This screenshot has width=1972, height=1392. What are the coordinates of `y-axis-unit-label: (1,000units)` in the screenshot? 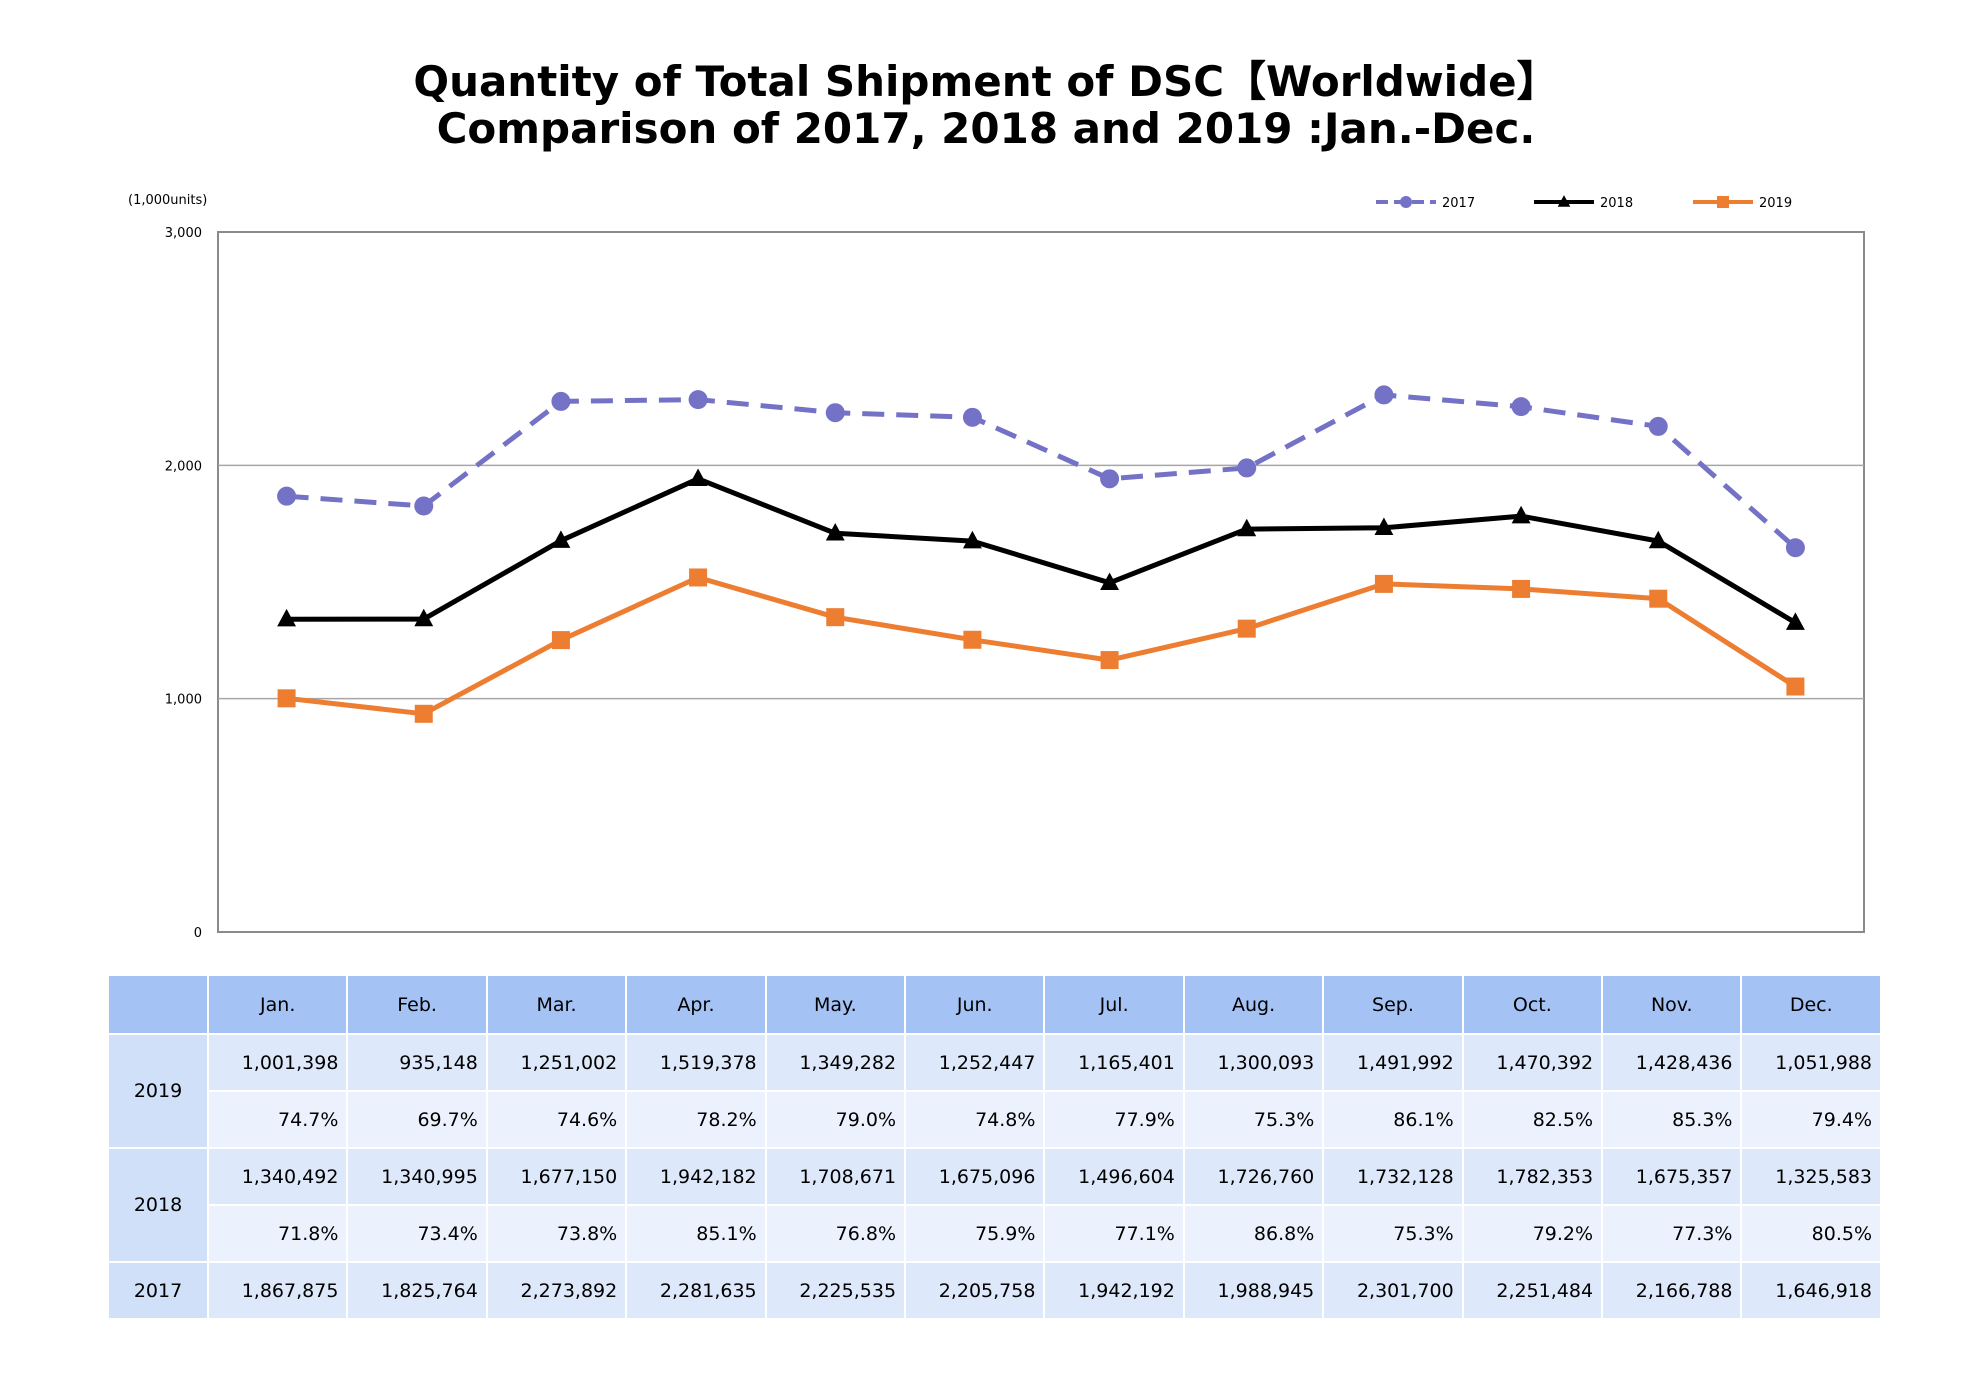 It's located at (167, 200).